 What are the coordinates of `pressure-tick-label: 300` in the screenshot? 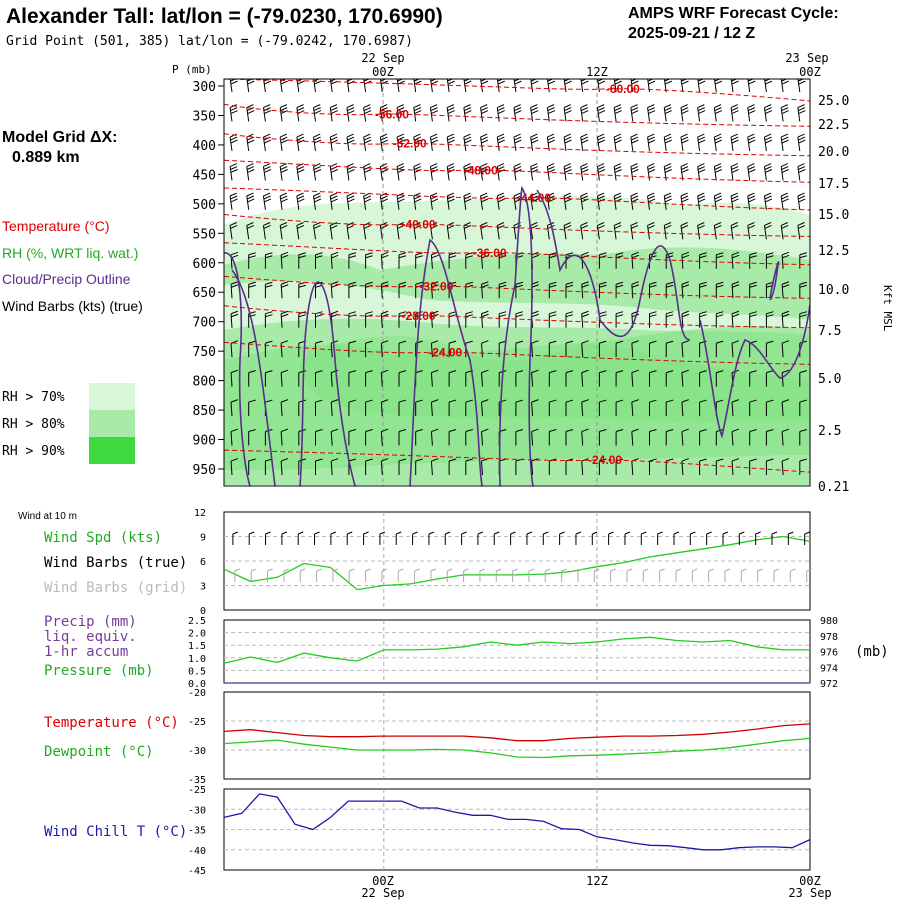 It's located at (204, 87).